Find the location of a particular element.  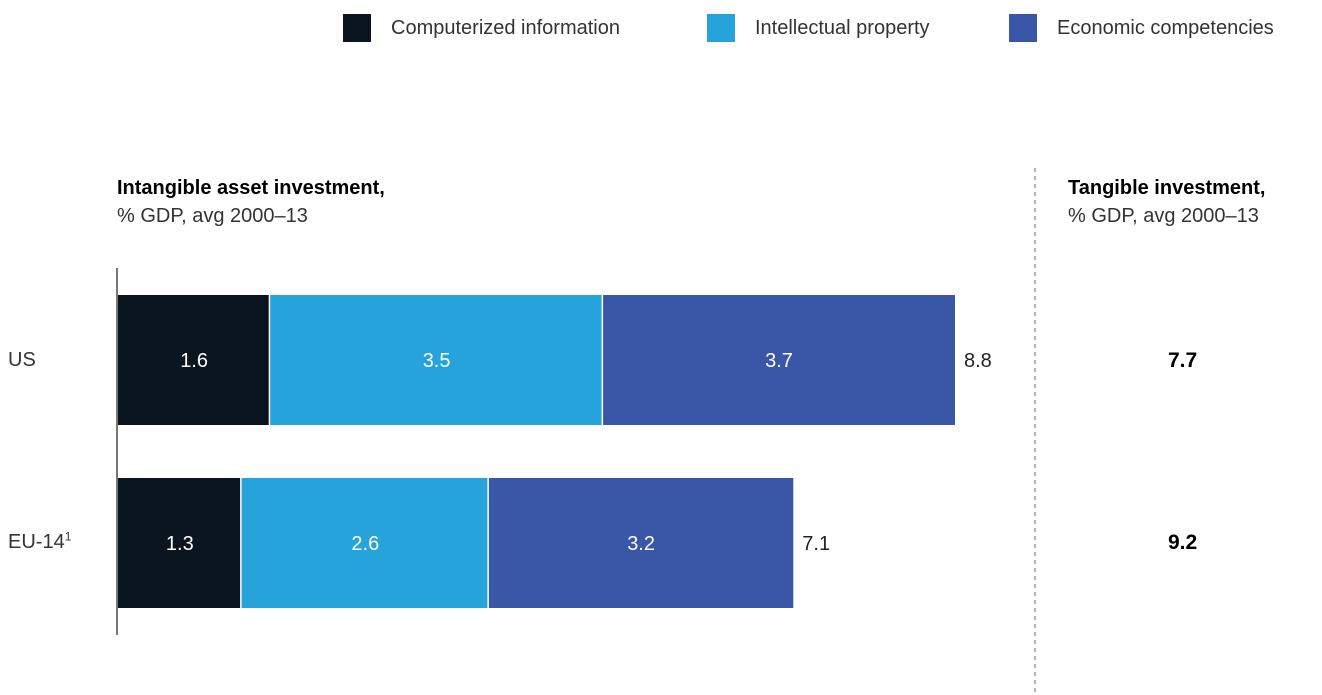

legend-label-economic: Economic competencies is located at coordinates (1165, 27).